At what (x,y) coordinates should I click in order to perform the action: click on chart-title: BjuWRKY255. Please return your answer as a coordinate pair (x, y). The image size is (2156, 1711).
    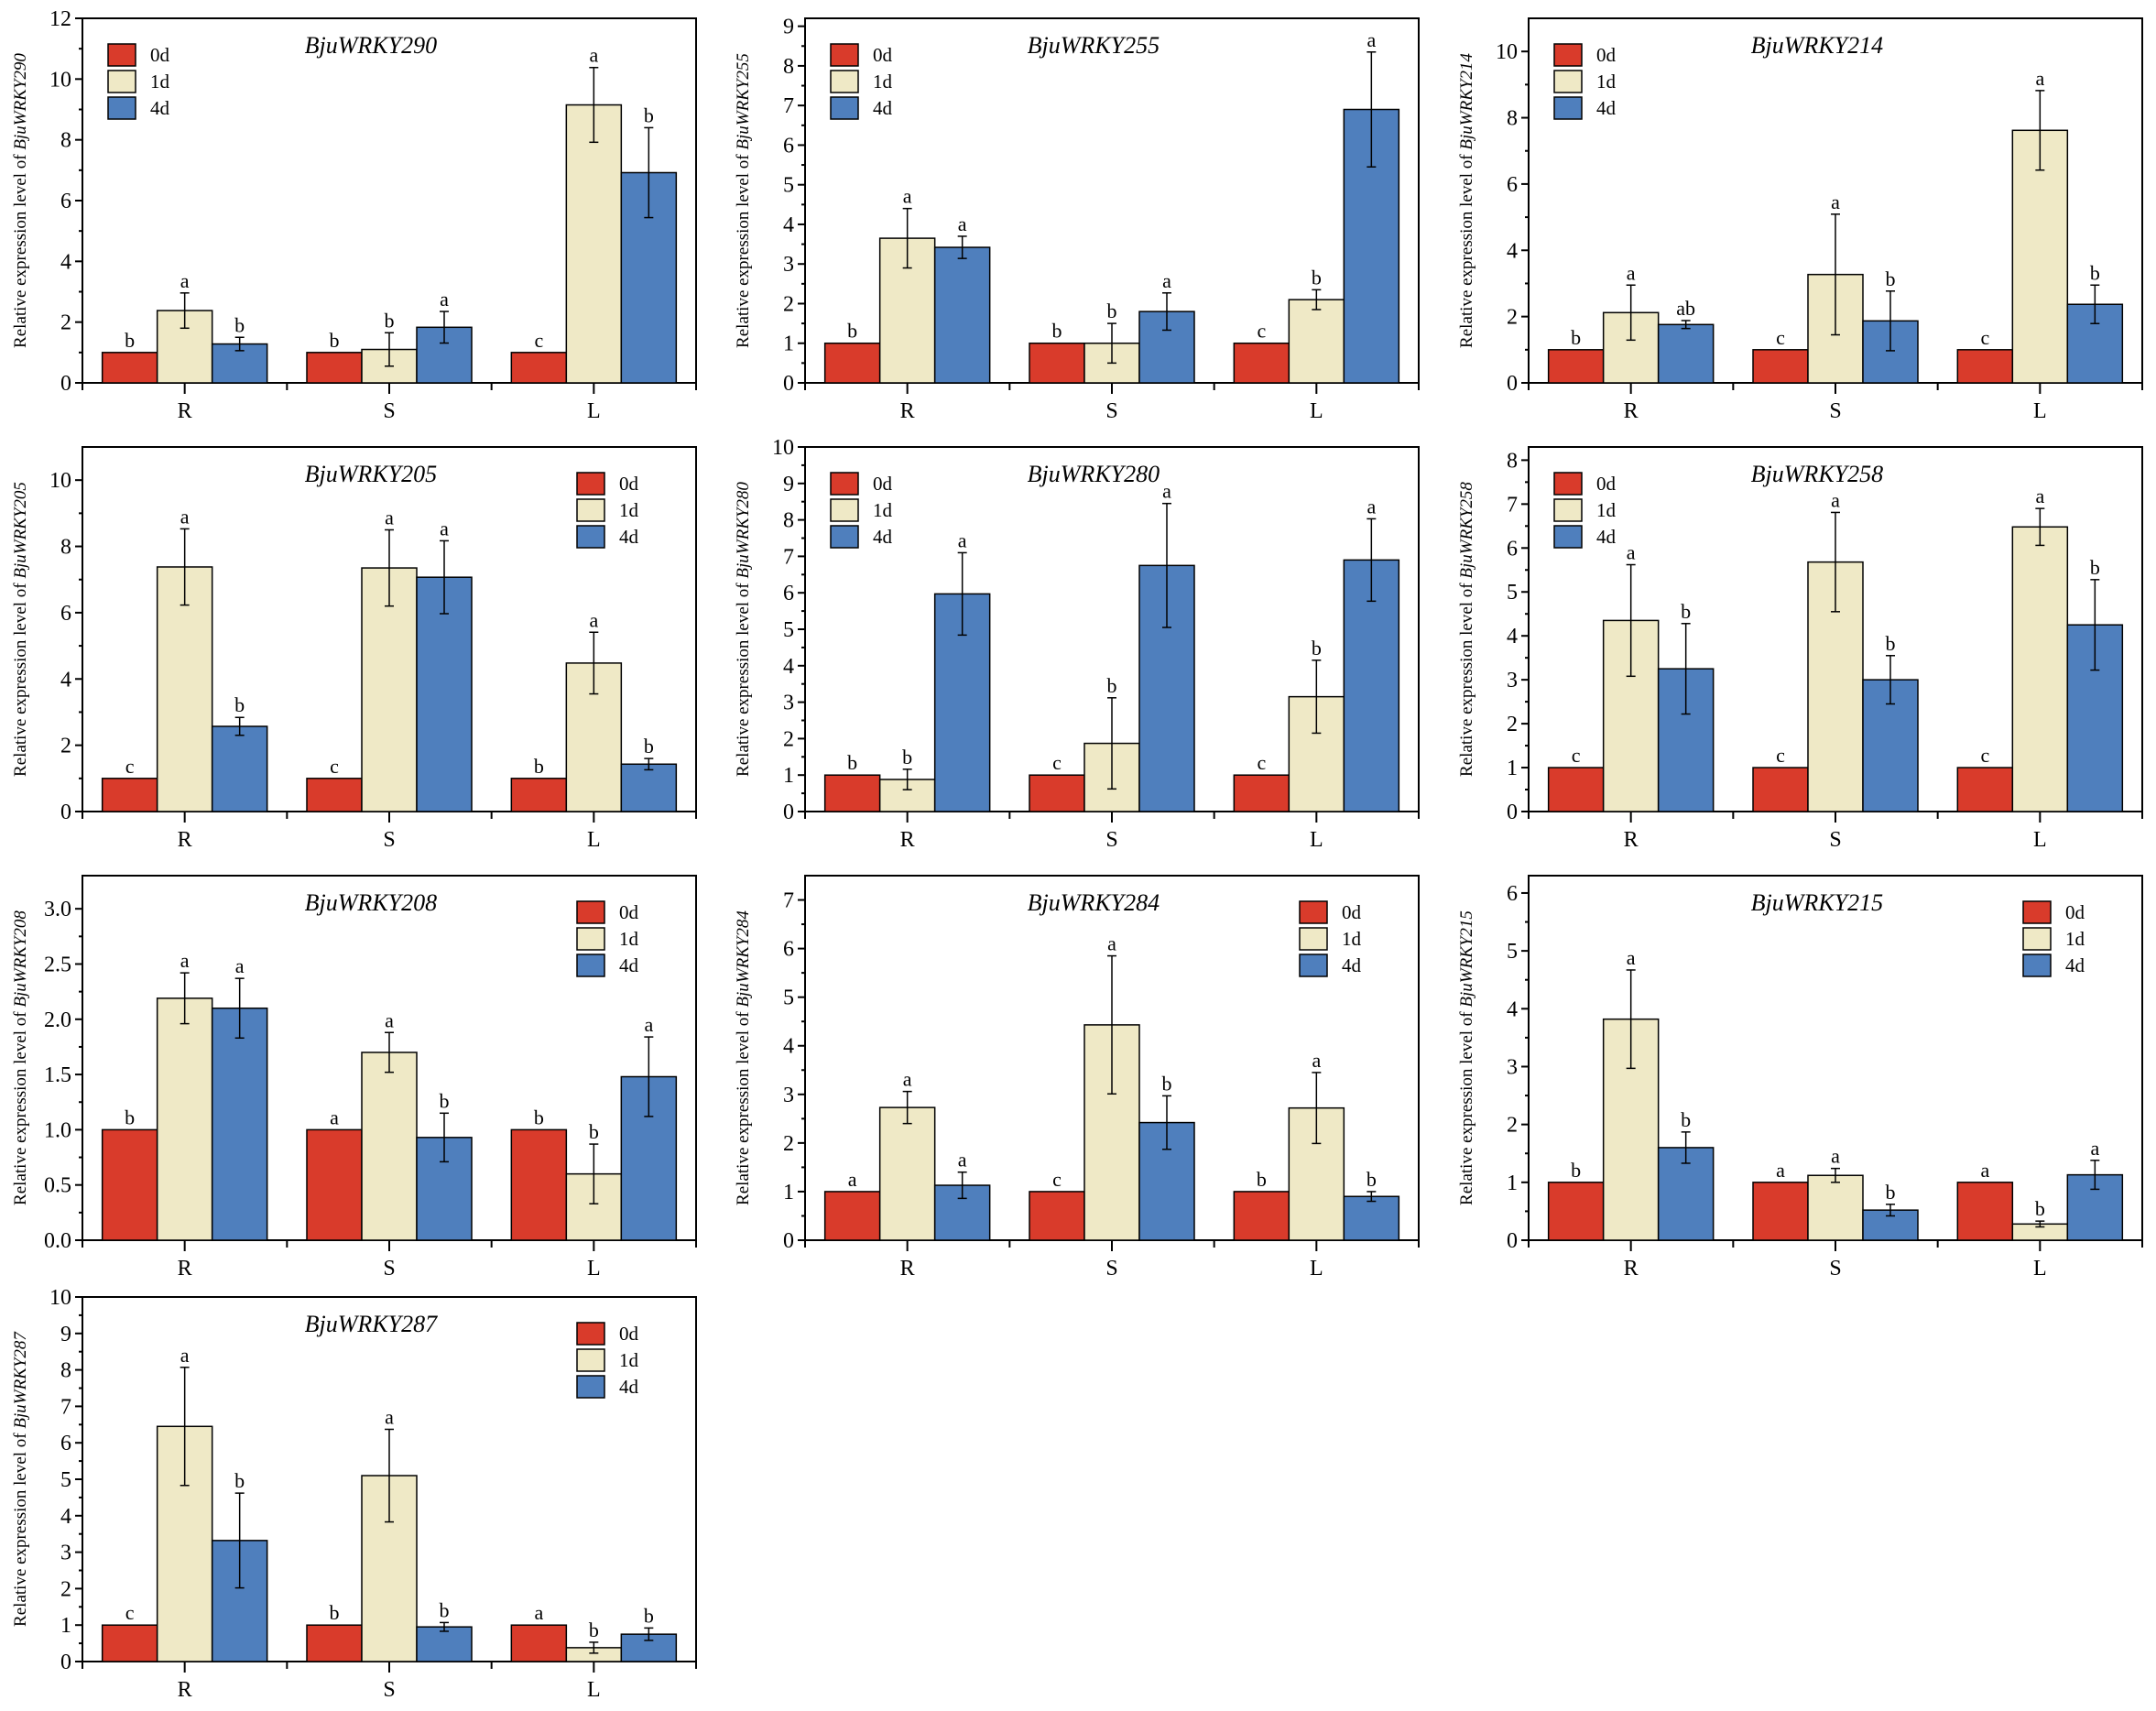
    Looking at the image, I should click on (1094, 45).